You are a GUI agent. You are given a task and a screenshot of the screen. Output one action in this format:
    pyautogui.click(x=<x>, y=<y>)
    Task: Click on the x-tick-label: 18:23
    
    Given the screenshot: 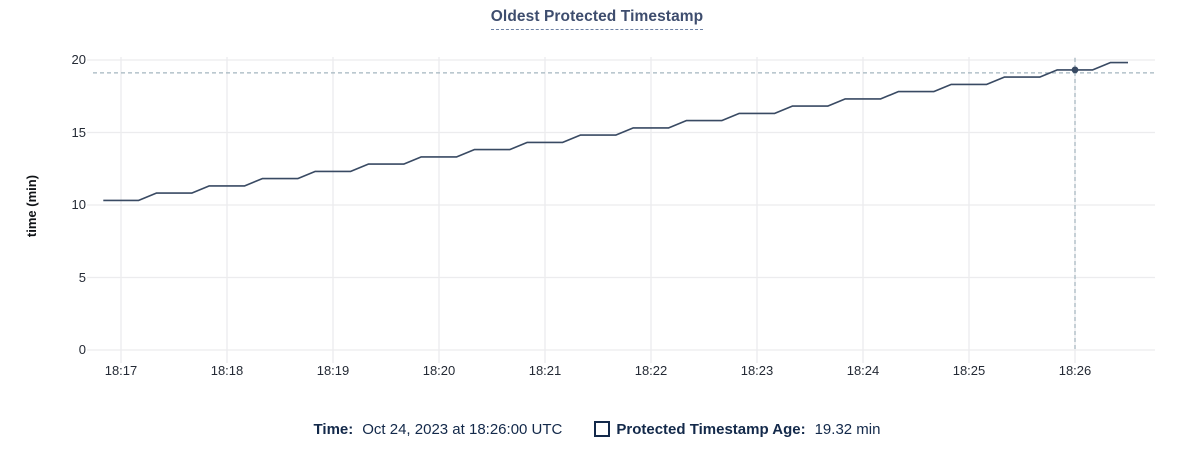 What is the action you would take?
    pyautogui.click(x=757, y=370)
    